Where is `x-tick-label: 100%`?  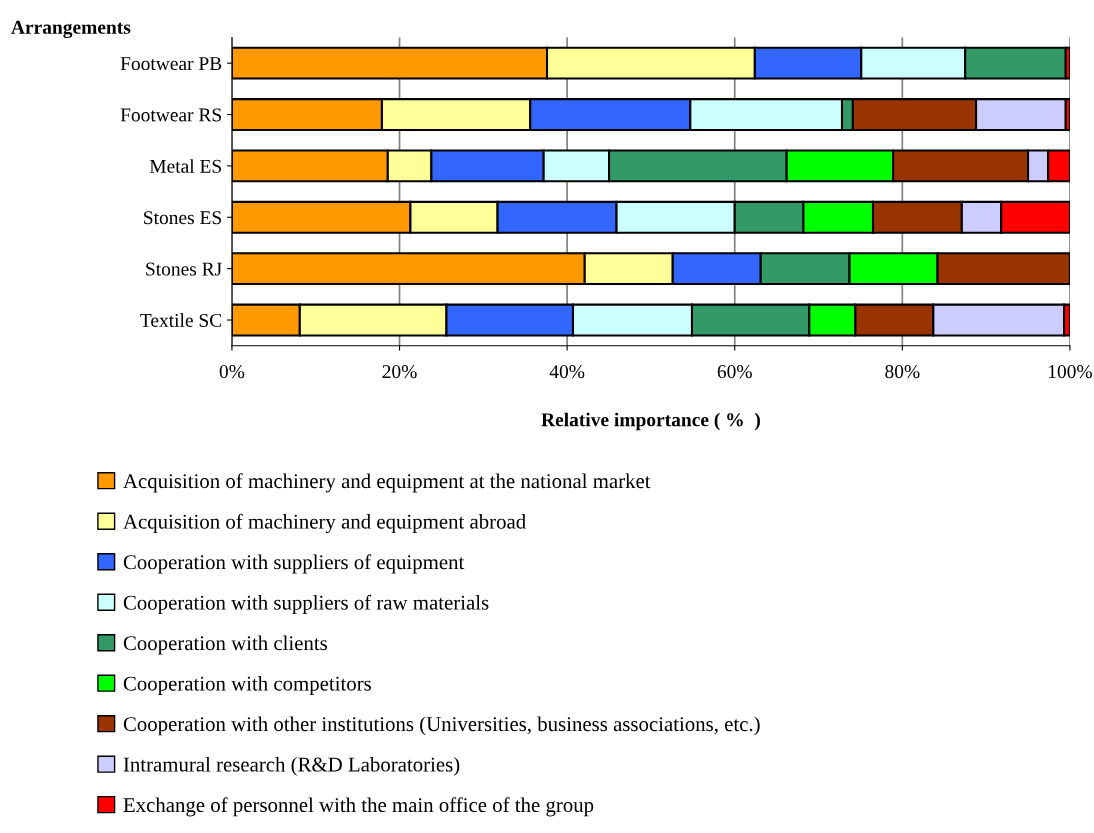
x-tick-label: 100% is located at coordinates (1070, 372).